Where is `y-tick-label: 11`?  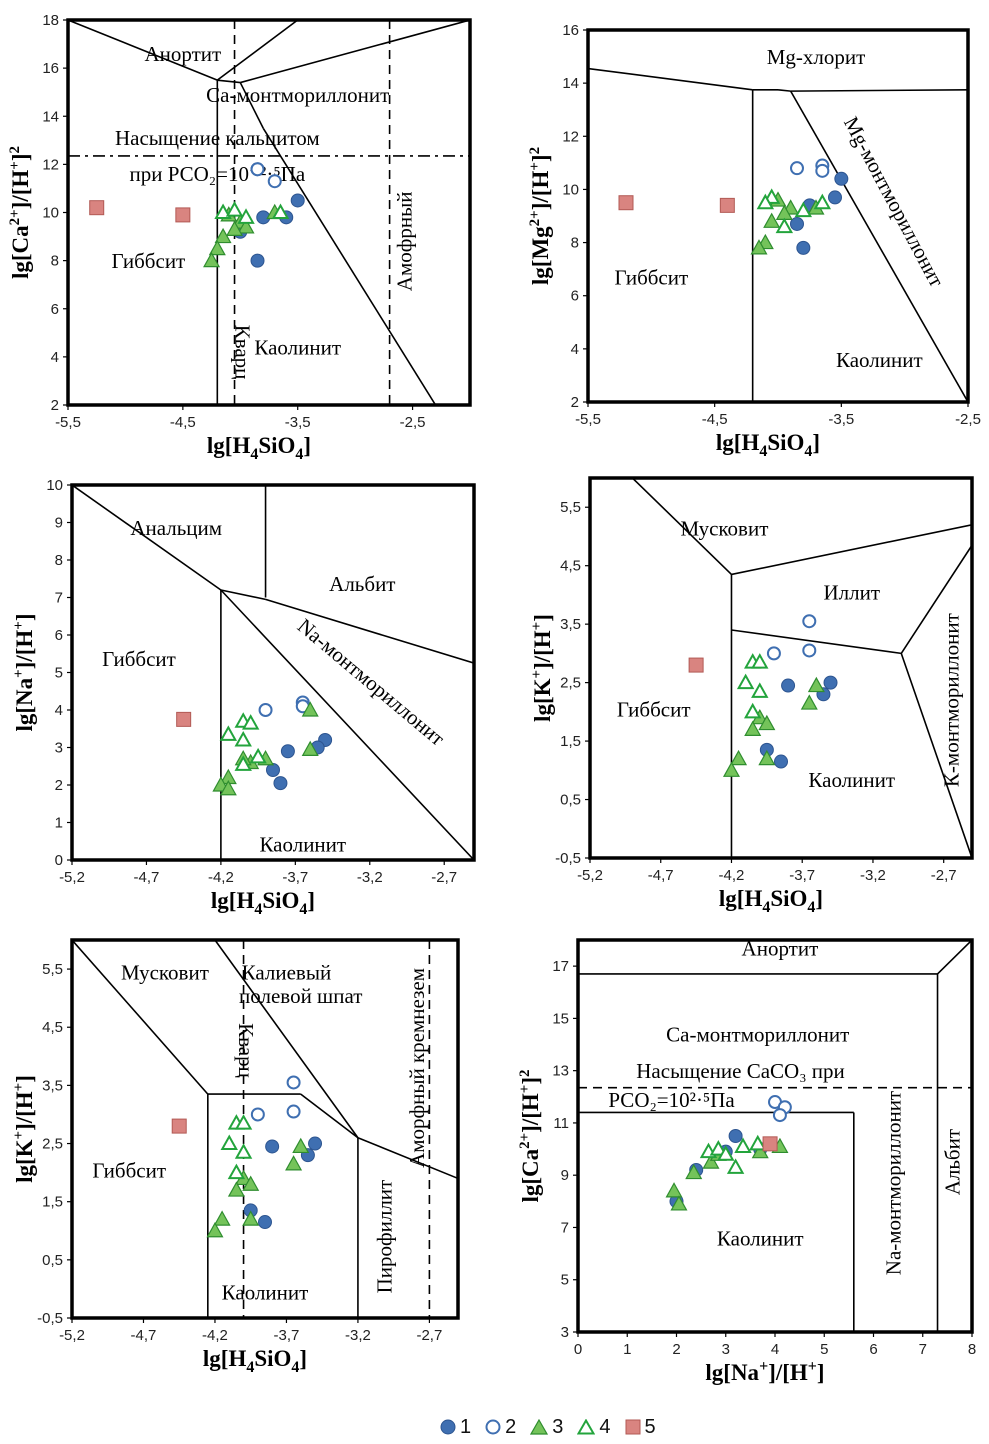
y-tick-label: 11 is located at coordinates (561, 1123).